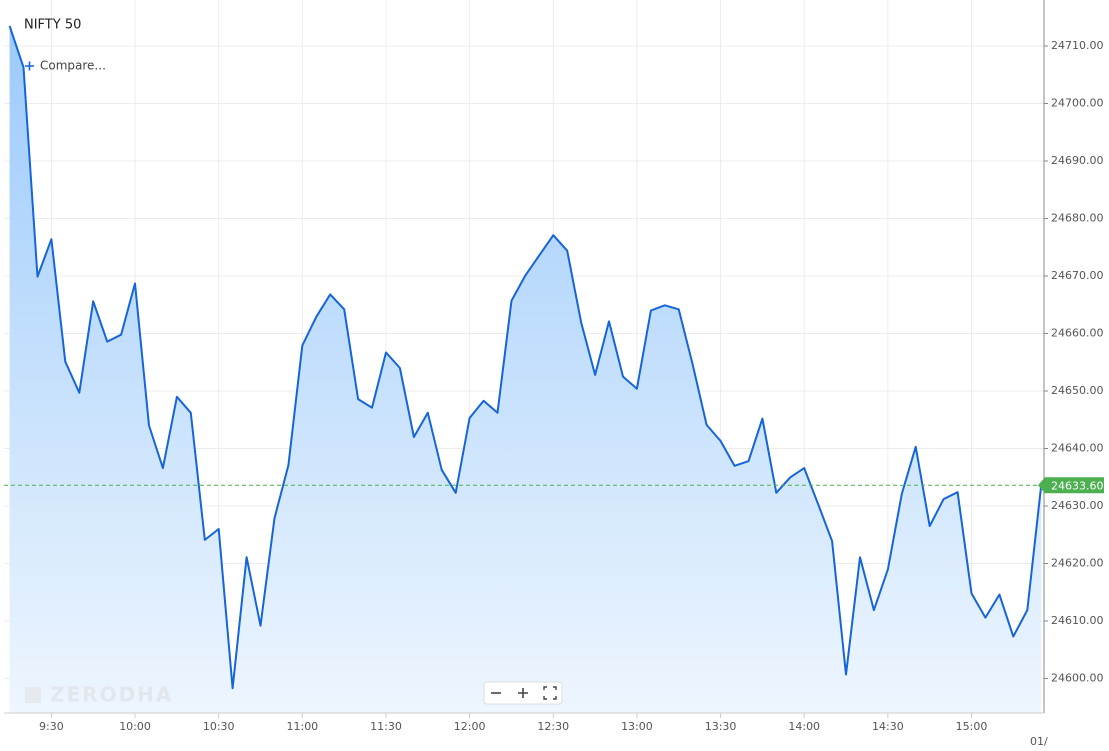 This screenshot has height=751, width=1109. Describe the element at coordinates (1077, 620) in the screenshot. I see `y-tick-label: 24610.00` at that location.